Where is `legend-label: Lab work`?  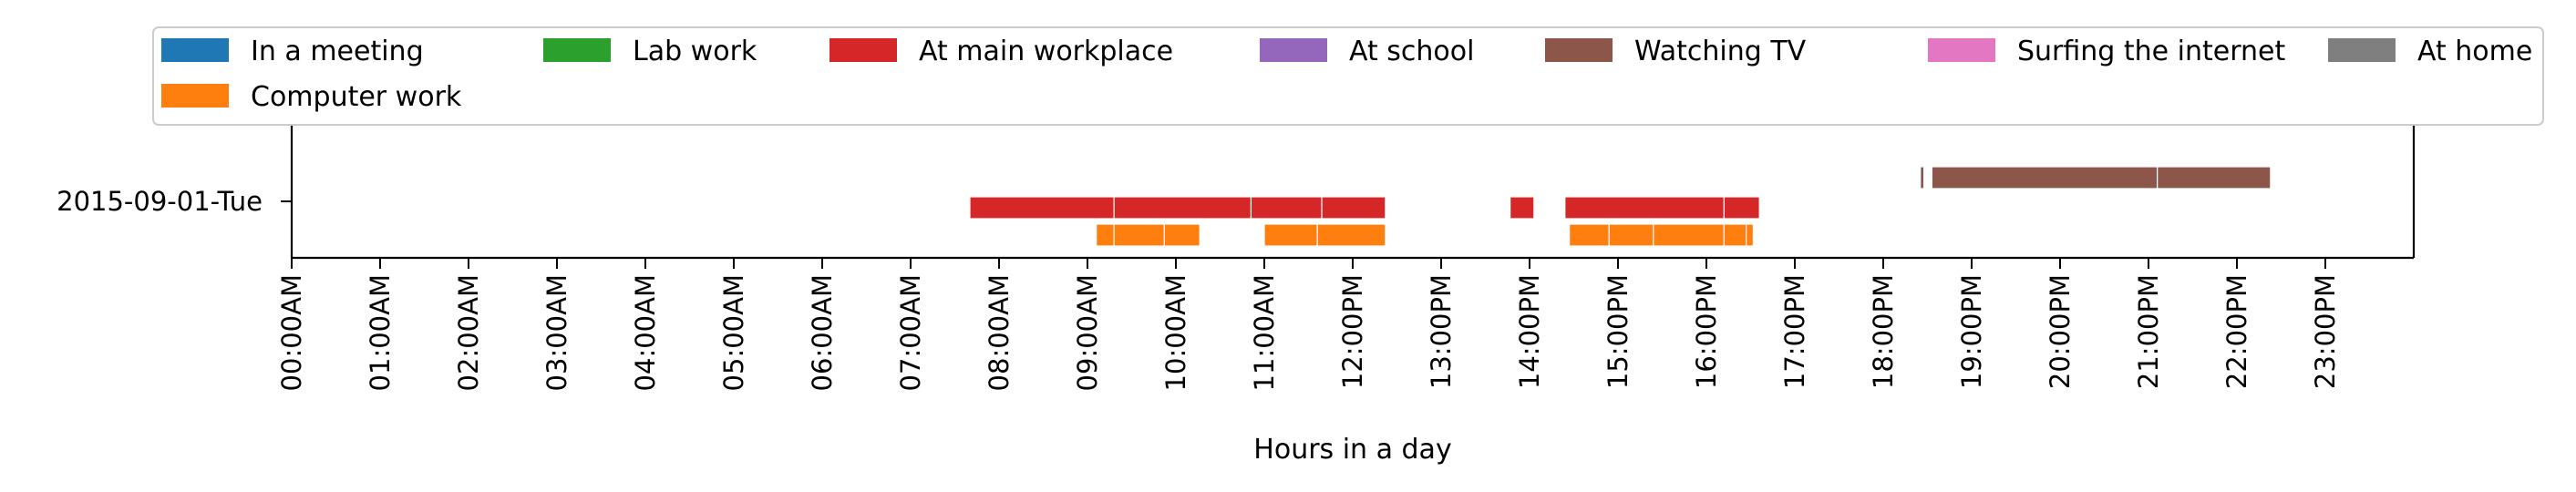 legend-label: Lab work is located at coordinates (695, 52).